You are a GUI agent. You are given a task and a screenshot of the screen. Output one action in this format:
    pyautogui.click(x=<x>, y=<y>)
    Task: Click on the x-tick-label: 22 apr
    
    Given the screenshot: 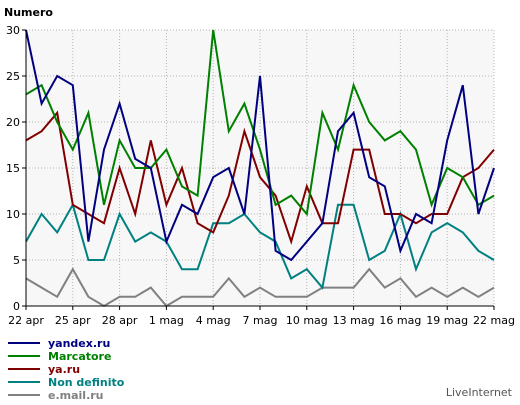 What is the action you would take?
    pyautogui.click(x=26, y=320)
    